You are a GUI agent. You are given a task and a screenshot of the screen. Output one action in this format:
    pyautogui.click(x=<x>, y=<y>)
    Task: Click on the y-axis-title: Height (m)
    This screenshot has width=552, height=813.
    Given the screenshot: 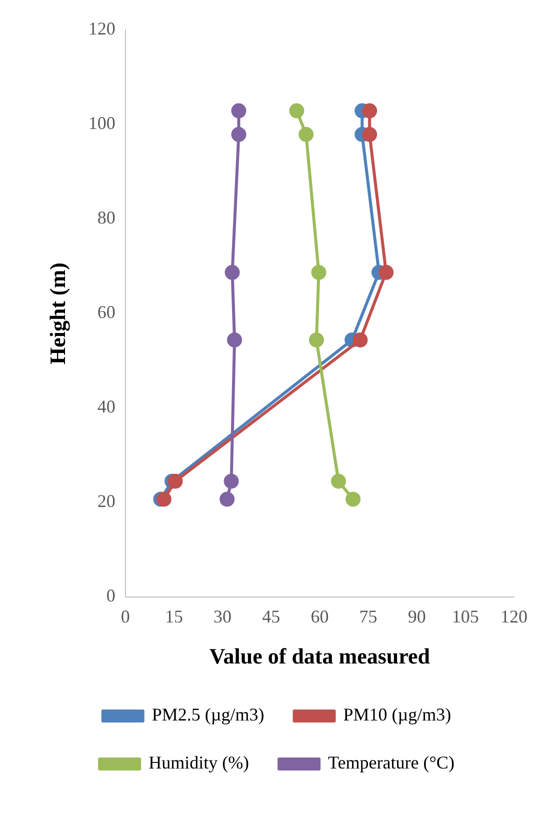 What is the action you would take?
    pyautogui.click(x=57, y=313)
    